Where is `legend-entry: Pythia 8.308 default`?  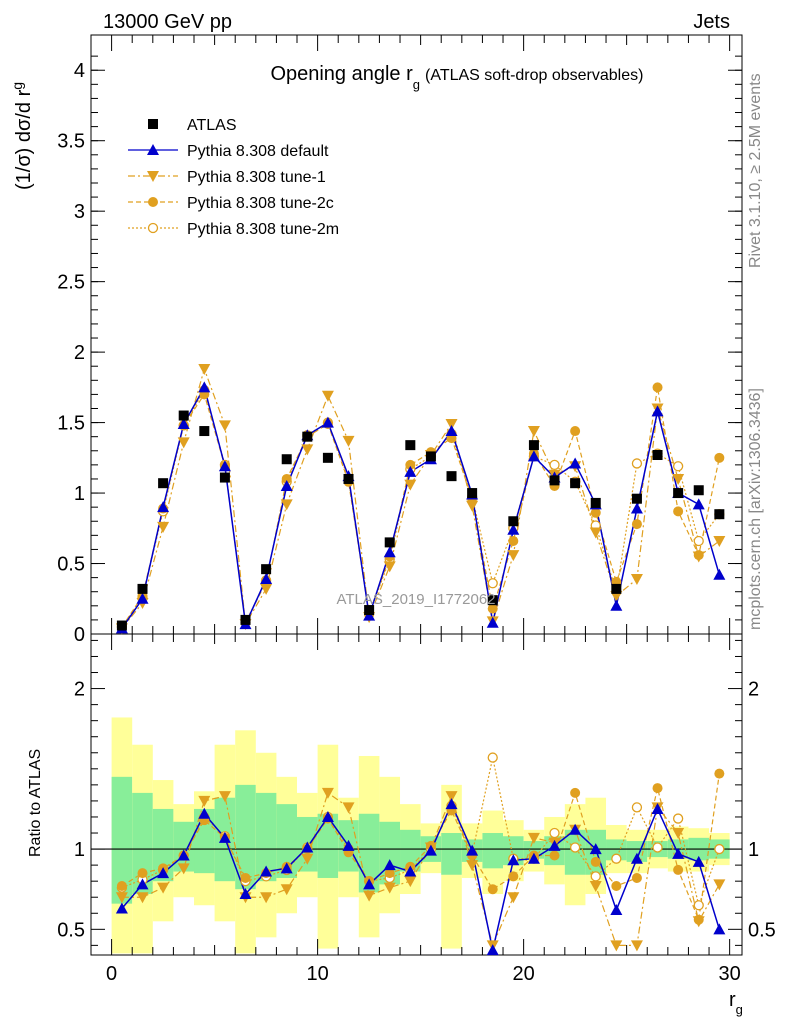 legend-entry: Pythia 8.308 default is located at coordinates (258, 151).